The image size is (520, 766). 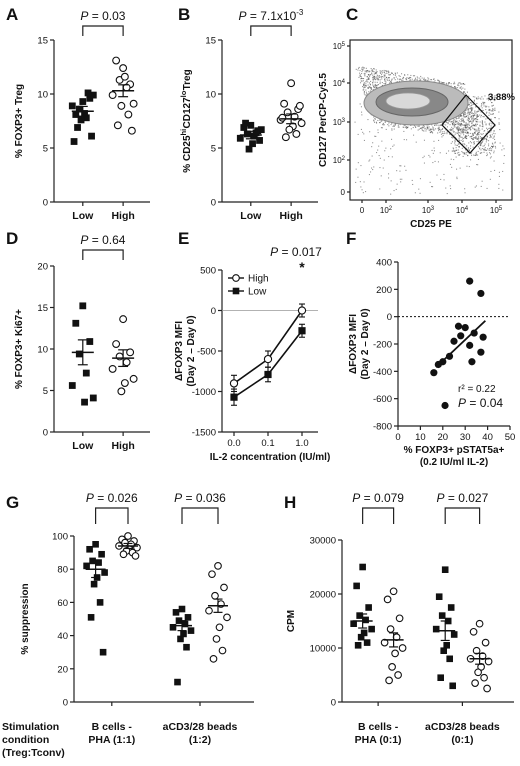 What do you see at coordinates (257, 292) in the screenshot?
I see `legend-label: Low` at bounding box center [257, 292].